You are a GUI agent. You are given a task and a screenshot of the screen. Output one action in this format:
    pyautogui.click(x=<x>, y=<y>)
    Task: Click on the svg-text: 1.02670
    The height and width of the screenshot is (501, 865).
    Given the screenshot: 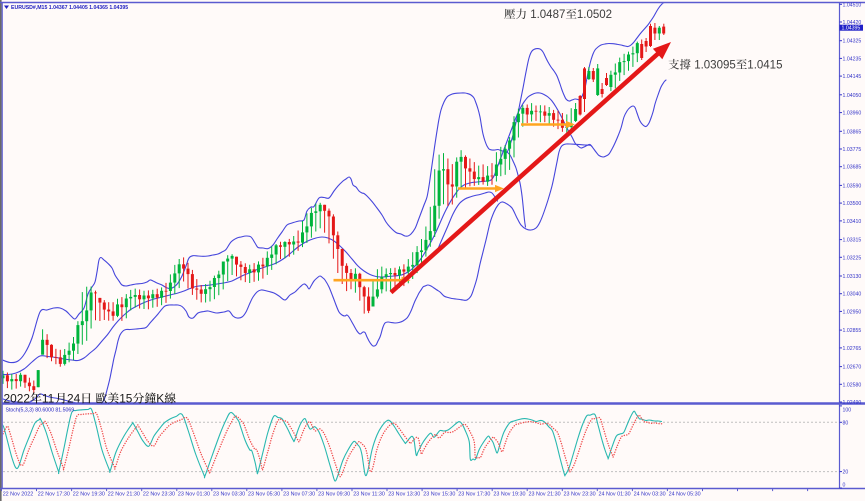 What is the action you would take?
    pyautogui.click(x=852, y=368)
    